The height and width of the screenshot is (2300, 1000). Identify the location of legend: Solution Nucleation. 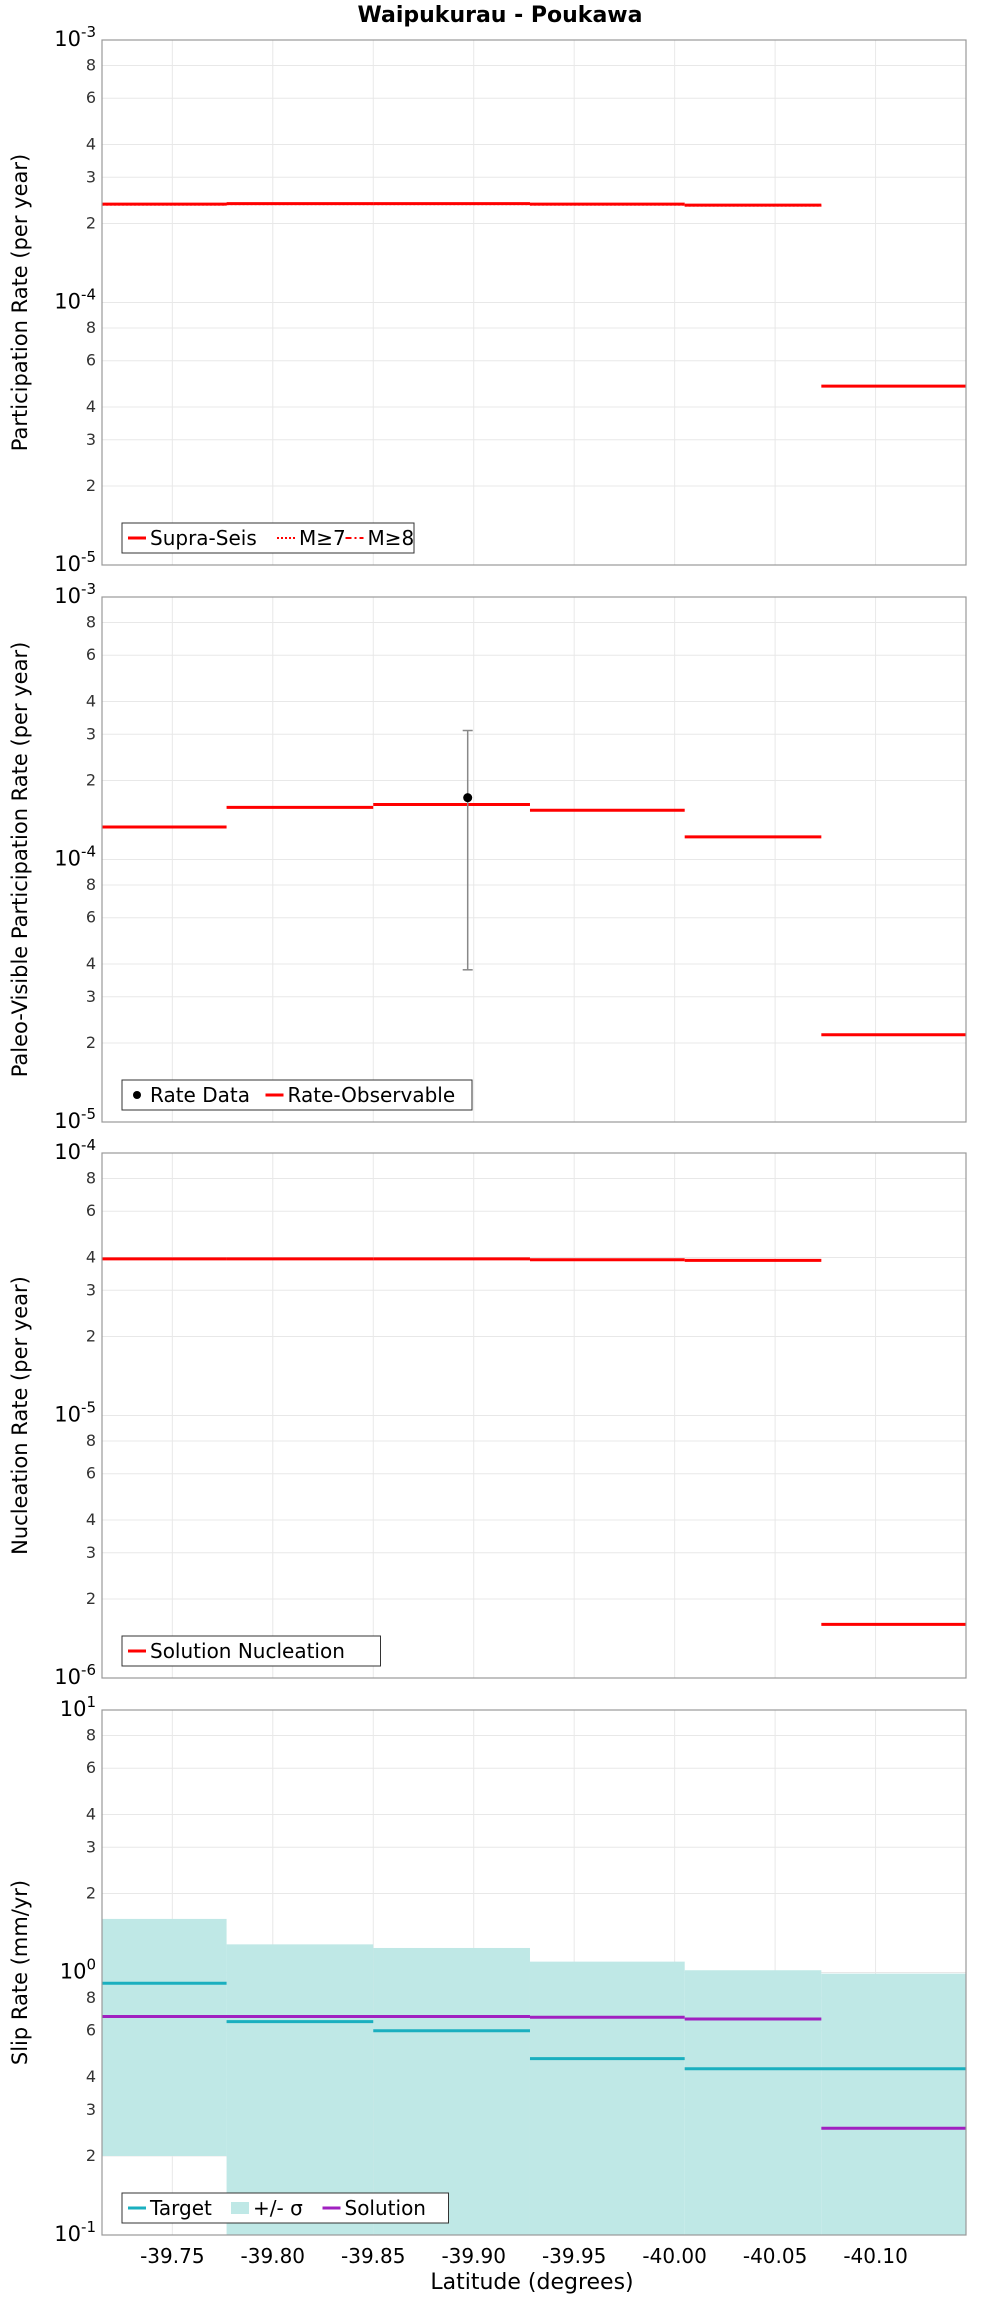
(251, 1651).